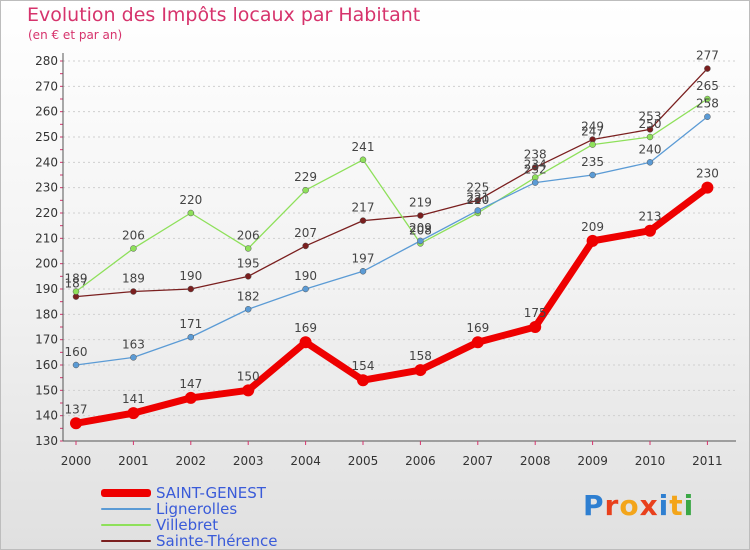  I want to click on data-label-lignerolles: 240, so click(650, 149).